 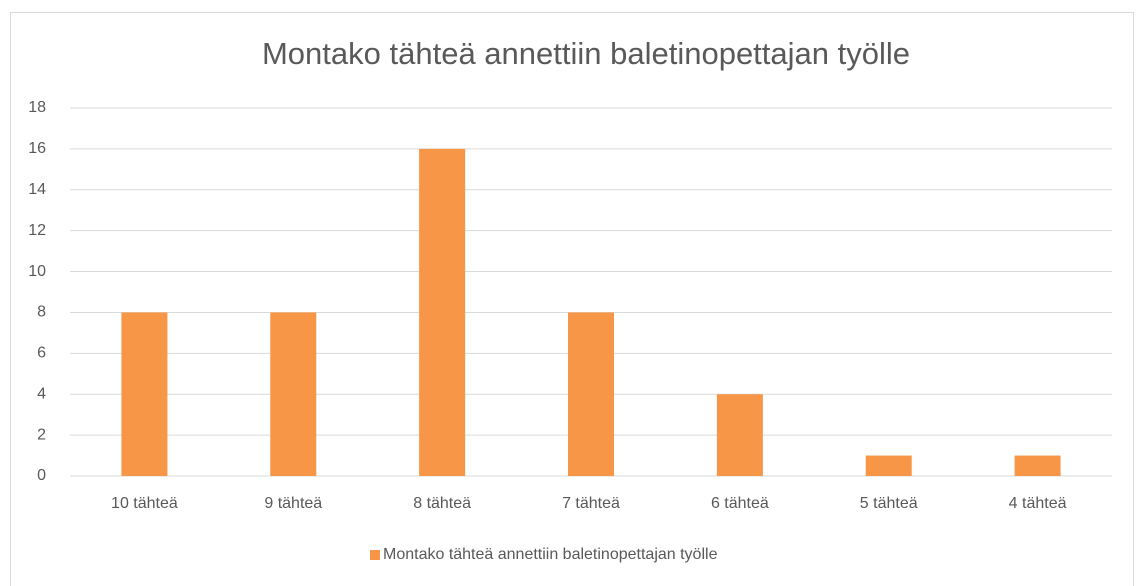 I want to click on x-tick-label: 5 tähteä, so click(x=889, y=503).